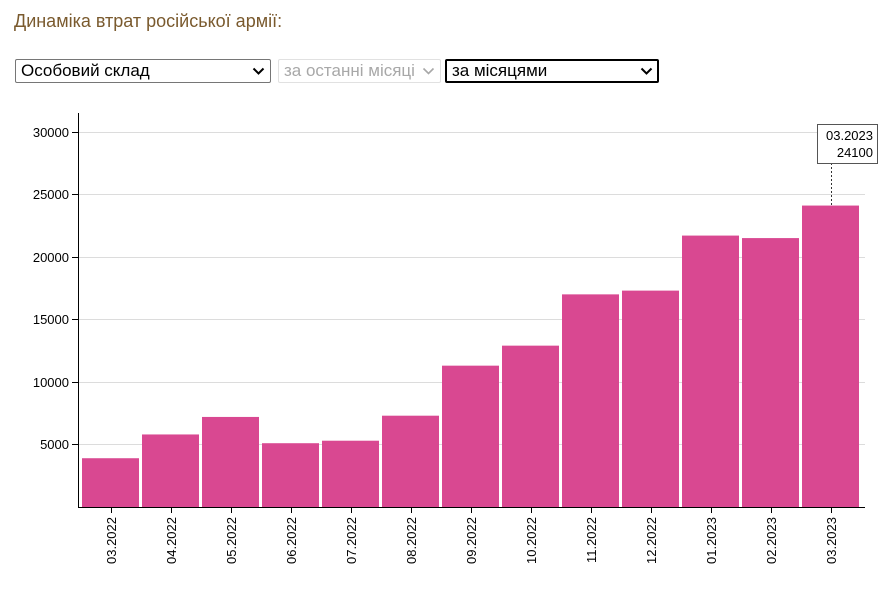 This screenshot has width=888, height=597. What do you see at coordinates (771, 540) in the screenshot?
I see `x-tick-label: 02.2023` at bounding box center [771, 540].